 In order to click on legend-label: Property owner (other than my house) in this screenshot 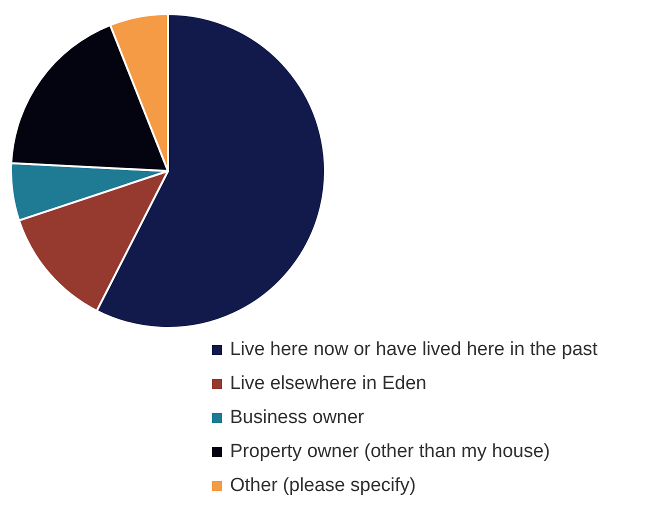, I will do `click(390, 452)`.